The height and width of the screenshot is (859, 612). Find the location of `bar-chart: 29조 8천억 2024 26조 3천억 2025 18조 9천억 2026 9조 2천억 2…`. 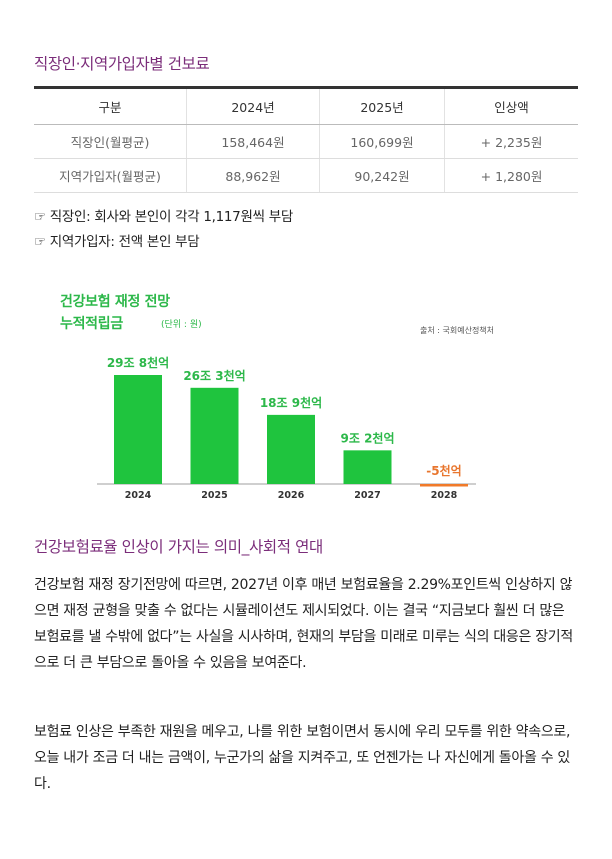

bar-chart: 29조 8천억 2024 26조 3천억 2025 18조 9천억 2026 9조 2천억 2… is located at coordinates (286, 428).